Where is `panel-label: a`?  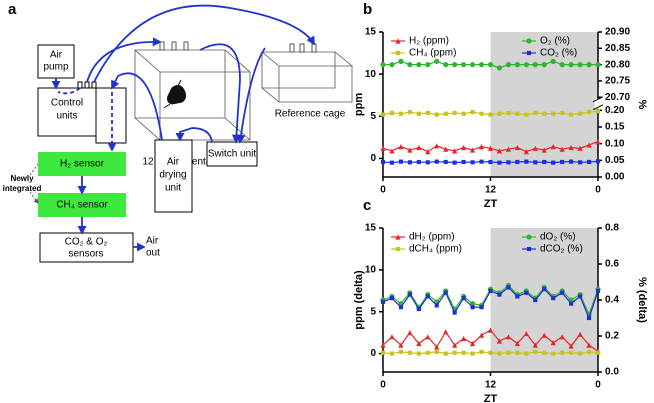 panel-label: a is located at coordinates (12, 9).